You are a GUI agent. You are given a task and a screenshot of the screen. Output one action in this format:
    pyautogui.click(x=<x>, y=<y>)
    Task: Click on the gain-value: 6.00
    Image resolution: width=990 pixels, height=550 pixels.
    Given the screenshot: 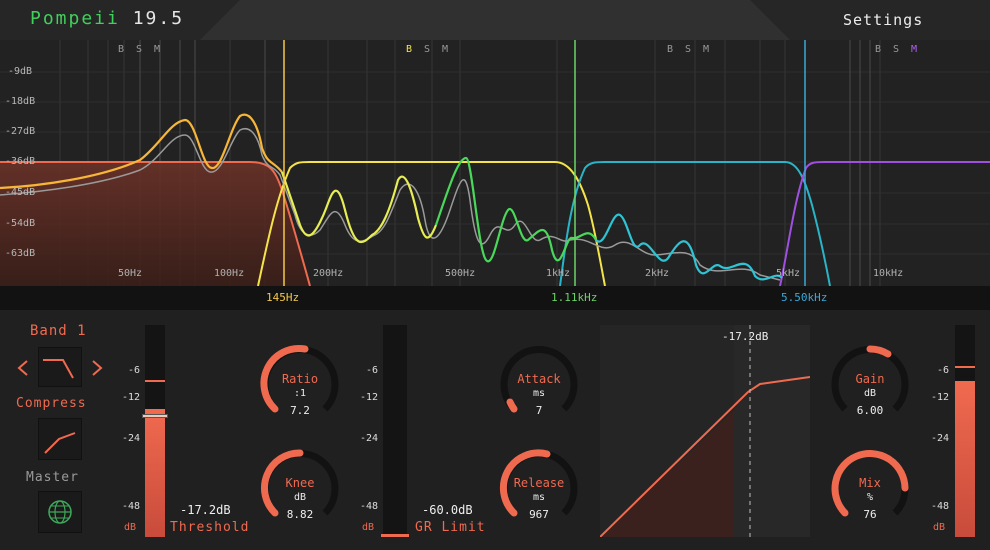 What is the action you would take?
    pyautogui.click(x=870, y=410)
    